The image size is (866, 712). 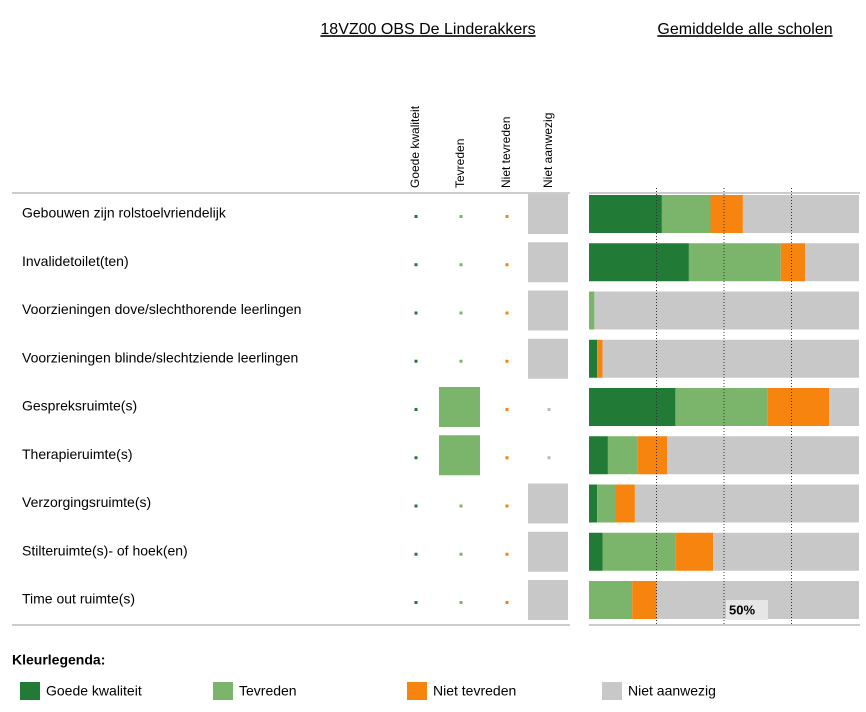 I want to click on chart-title: Gemiddelde alle scholen, so click(x=744, y=29).